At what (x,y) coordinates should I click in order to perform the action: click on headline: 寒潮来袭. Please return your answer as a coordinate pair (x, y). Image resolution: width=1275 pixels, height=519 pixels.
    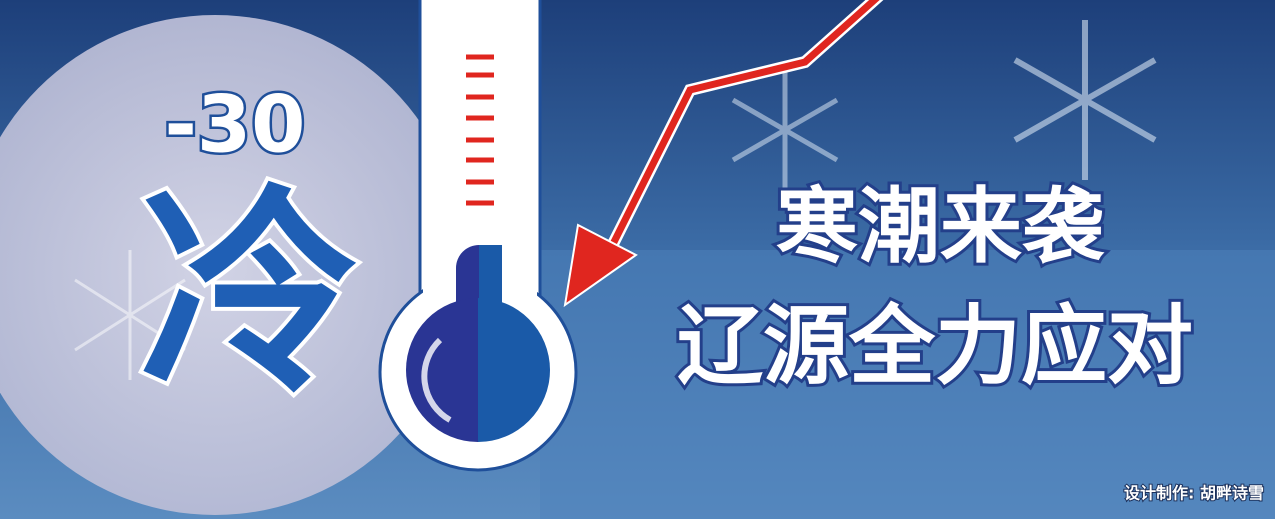
    Looking at the image, I should click on (940, 226).